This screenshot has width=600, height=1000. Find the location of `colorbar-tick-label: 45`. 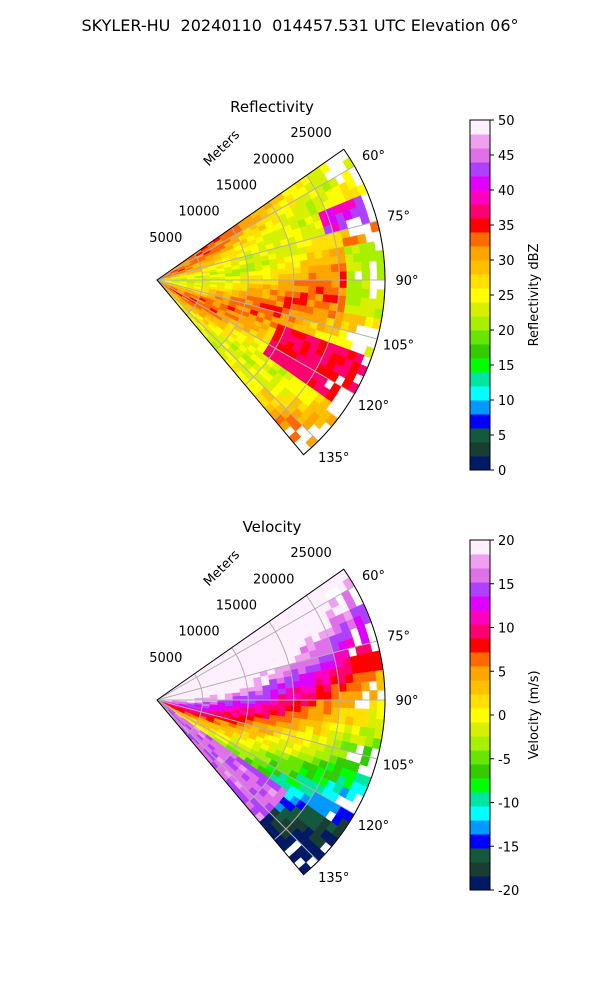

colorbar-tick-label: 45 is located at coordinates (506, 156).